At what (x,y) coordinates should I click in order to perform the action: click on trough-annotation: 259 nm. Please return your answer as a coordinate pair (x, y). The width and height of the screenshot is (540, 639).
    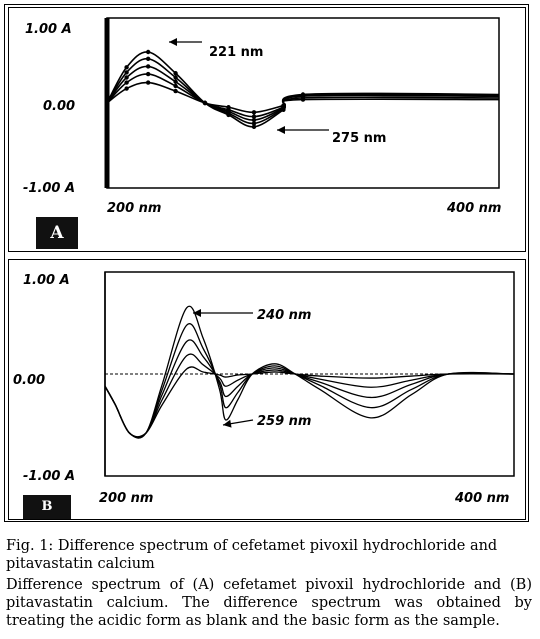
    Looking at the image, I should click on (284, 421).